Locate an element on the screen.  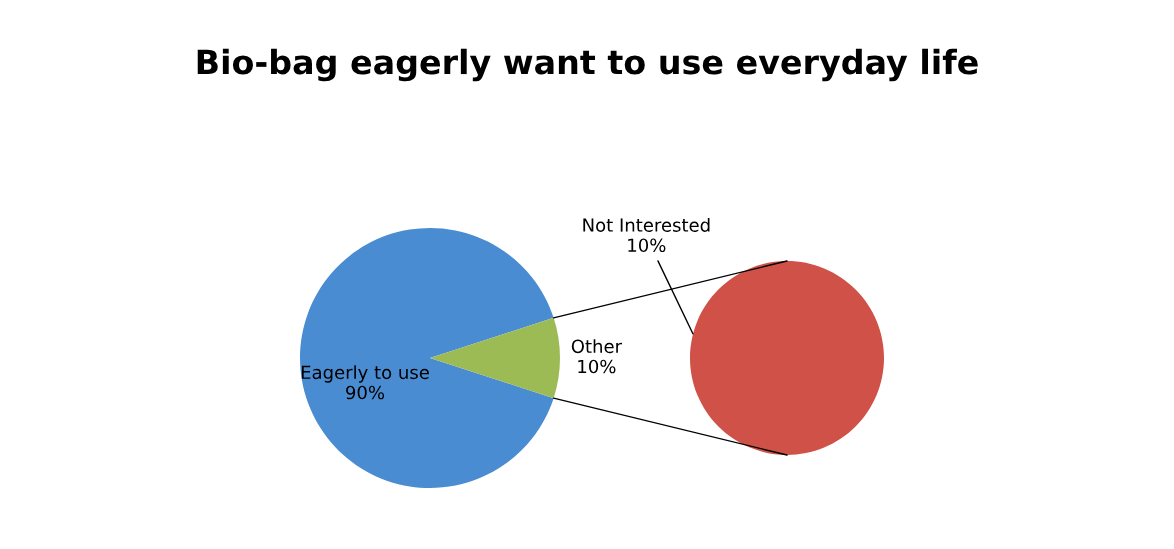
chart-title: Bio-bag eagerly want to use everyday life is located at coordinates (587, 65).